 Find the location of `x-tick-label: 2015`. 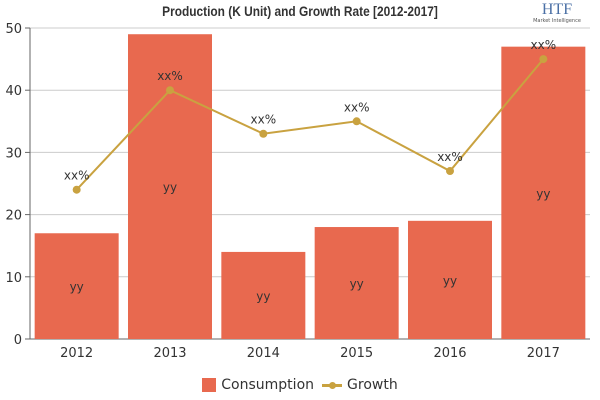

x-tick-label: 2015 is located at coordinates (356, 353).